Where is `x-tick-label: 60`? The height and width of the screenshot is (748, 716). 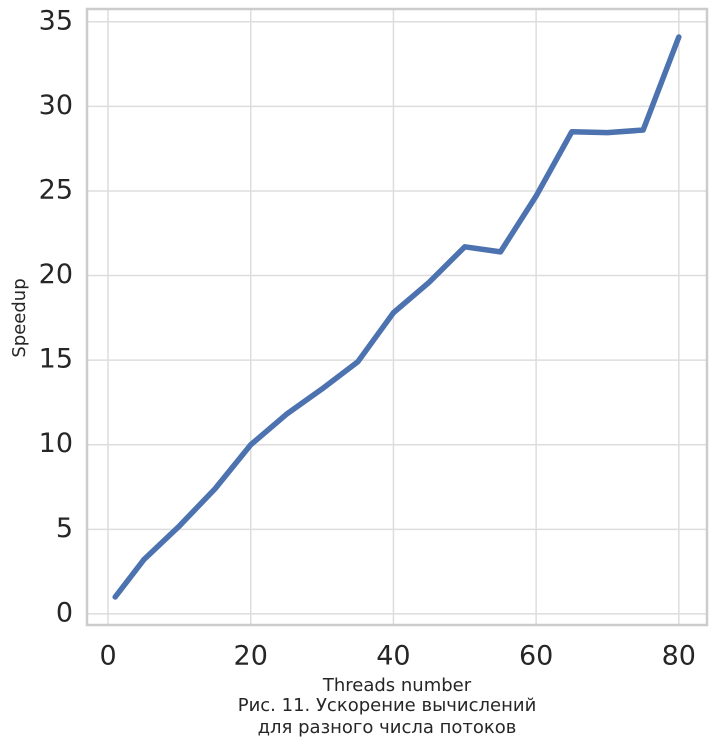
x-tick-label: 60 is located at coordinates (536, 656).